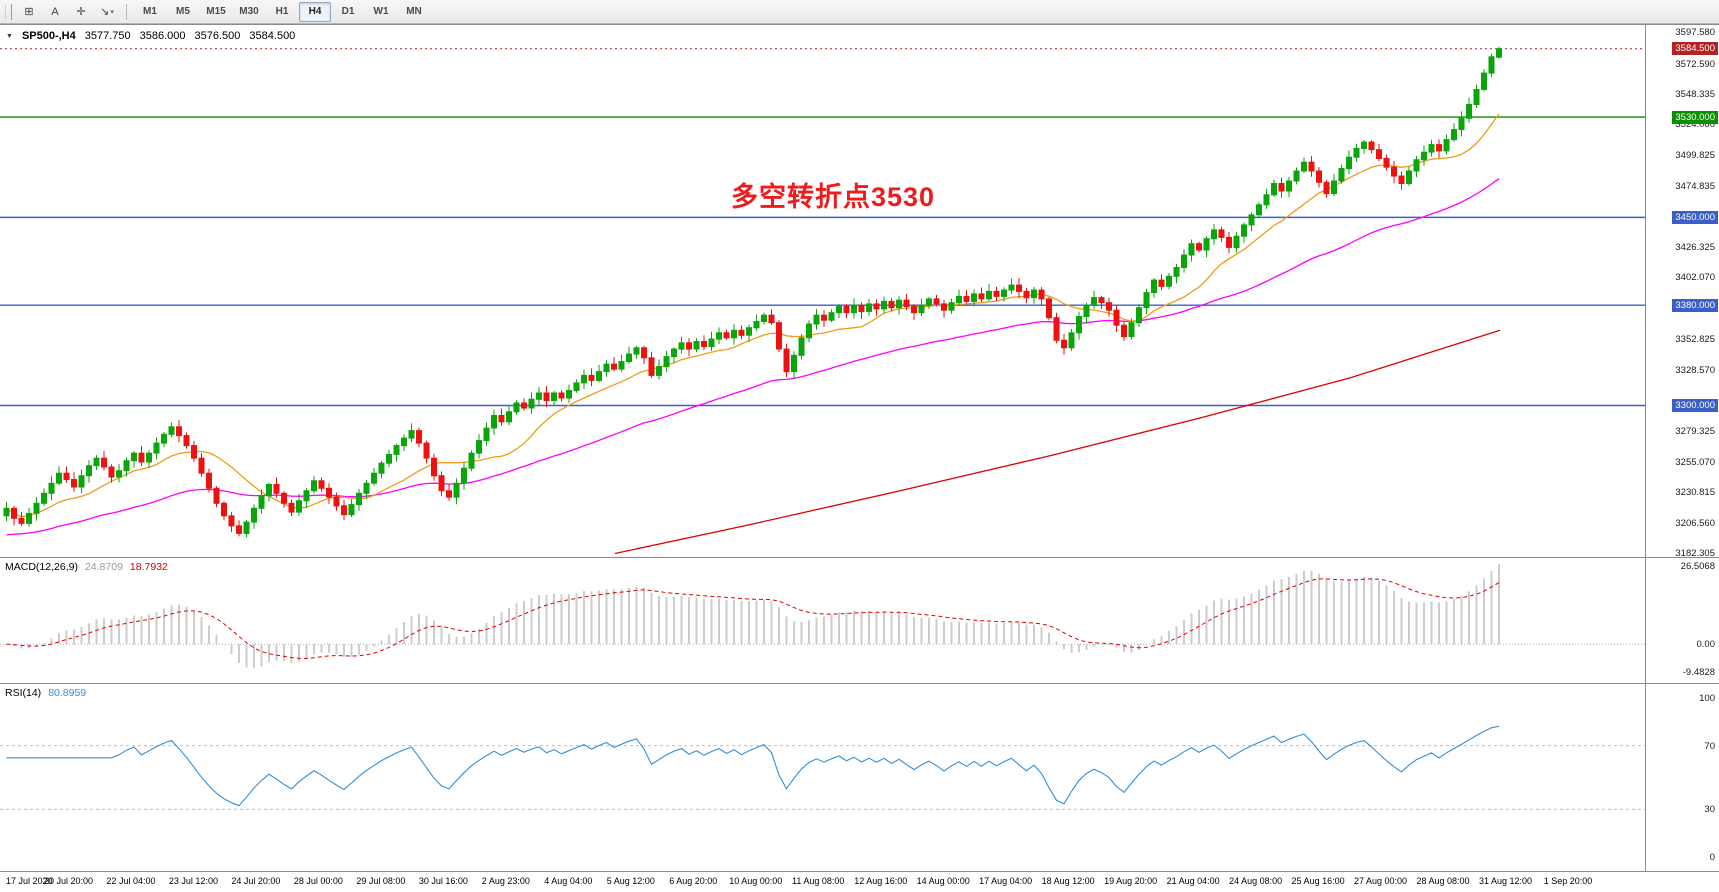  What do you see at coordinates (414, 11) in the screenshot?
I see `timeframe-button-MN: MN` at bounding box center [414, 11].